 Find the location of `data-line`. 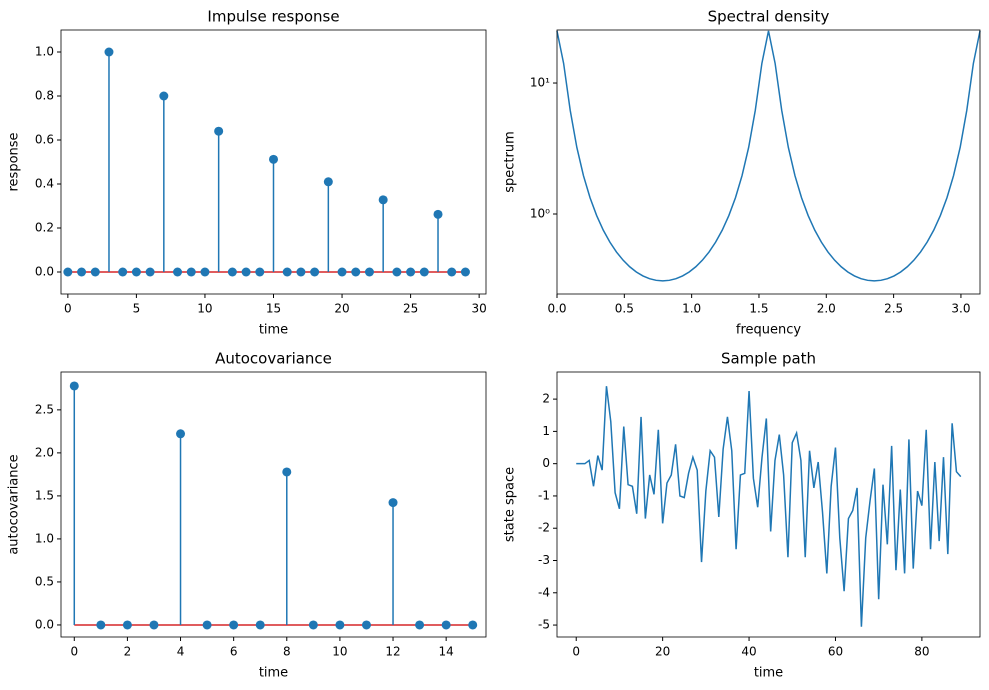

data-line is located at coordinates (769, 506).